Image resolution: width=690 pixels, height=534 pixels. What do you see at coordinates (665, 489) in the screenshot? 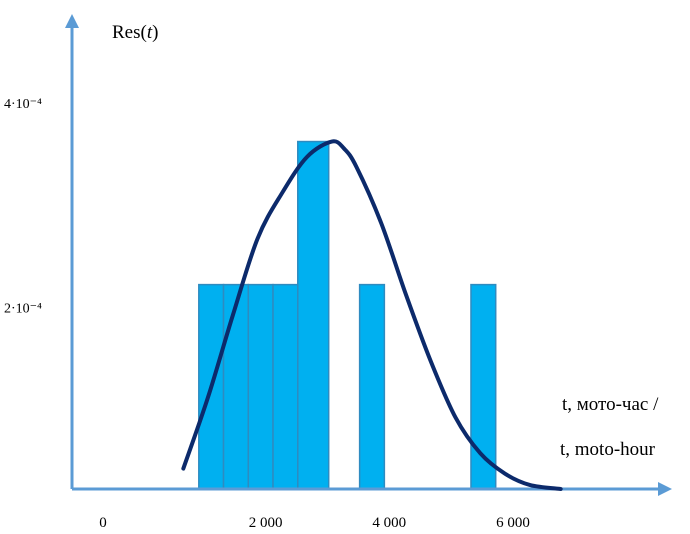
I see `x-axis-arrow` at bounding box center [665, 489].